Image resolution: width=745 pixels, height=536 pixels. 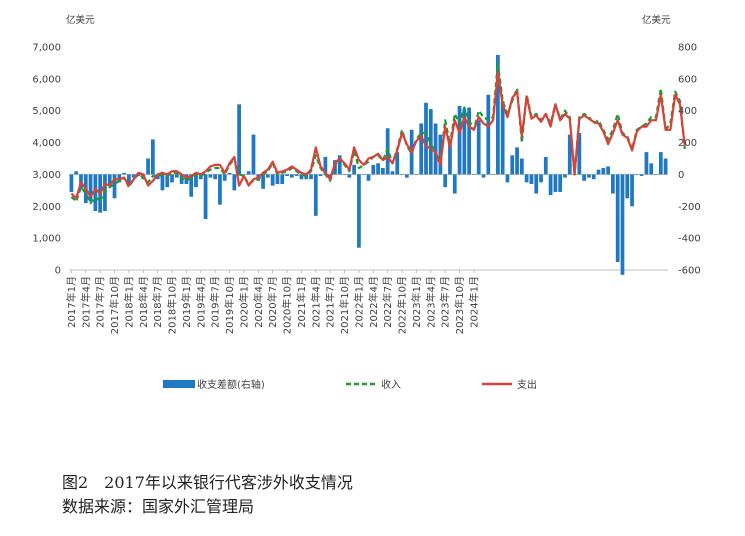 I want to click on right-axis-tick-label: 600, so click(x=687, y=79).